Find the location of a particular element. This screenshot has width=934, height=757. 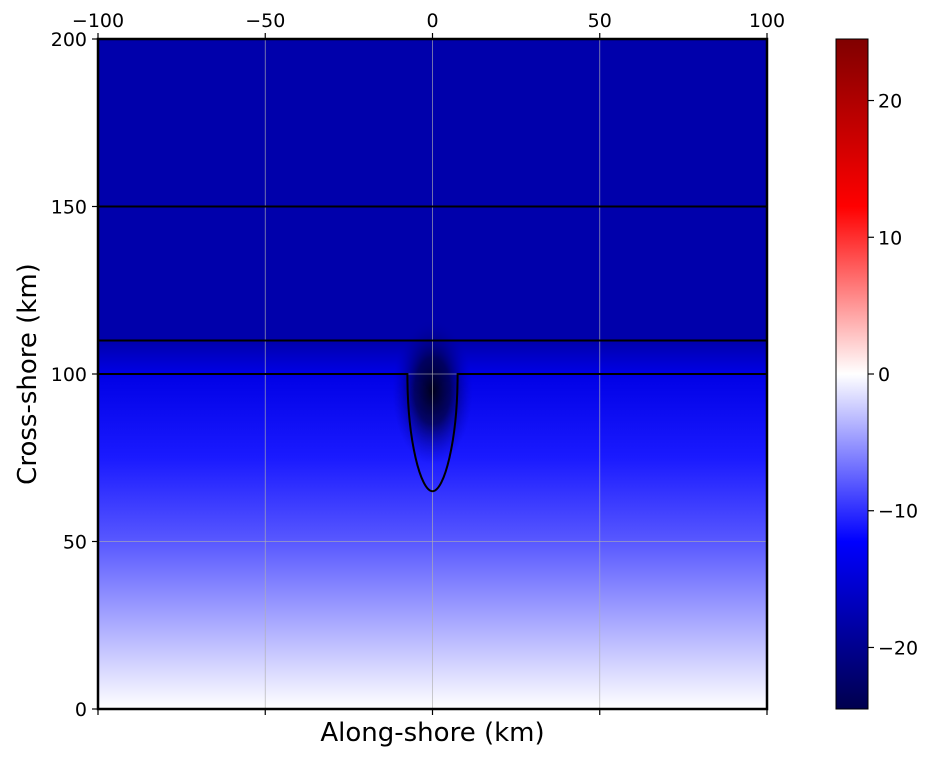

y-axis: 0 50 100 150 200 is located at coordinates (74, 375).